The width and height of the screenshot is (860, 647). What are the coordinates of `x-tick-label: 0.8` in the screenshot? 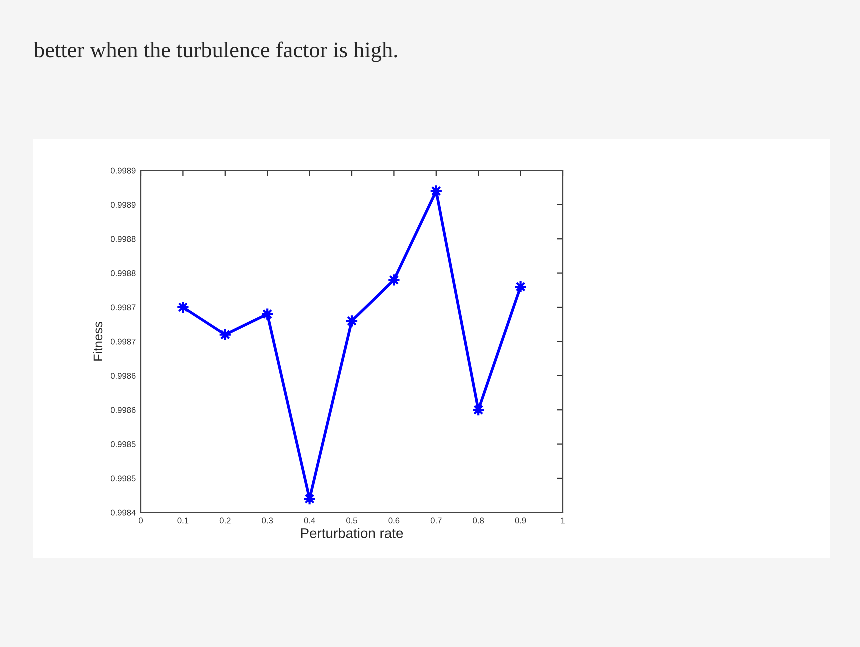 It's located at (478, 521).